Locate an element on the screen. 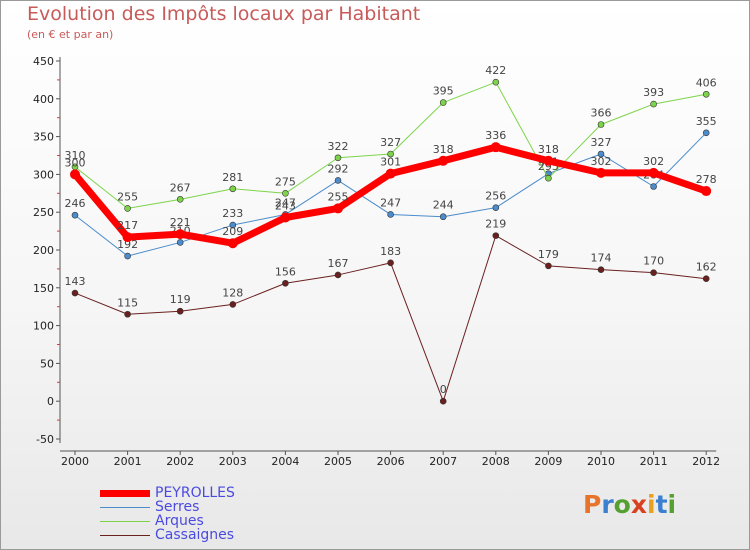  x-tick-label: 2002 is located at coordinates (180, 461).